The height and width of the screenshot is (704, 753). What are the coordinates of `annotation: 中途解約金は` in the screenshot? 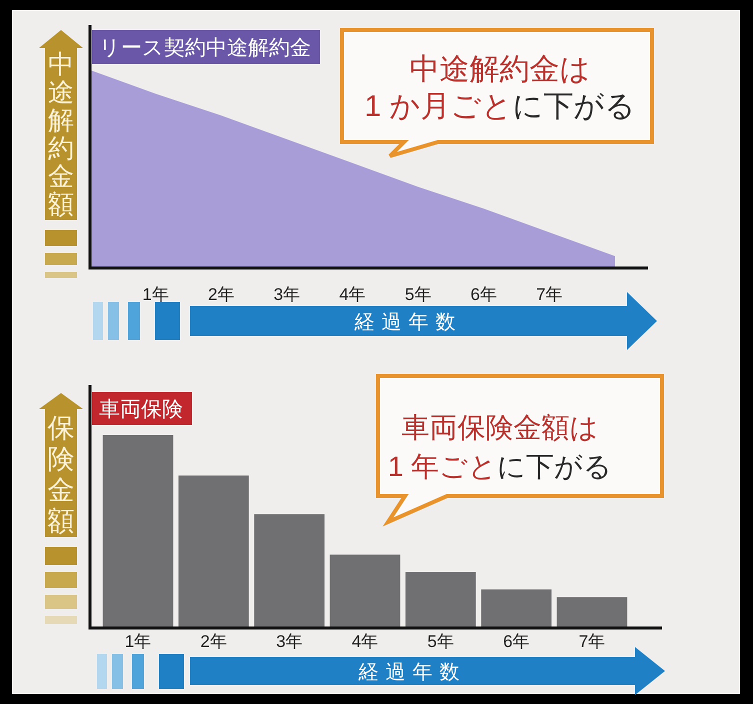 It's located at (500, 69).